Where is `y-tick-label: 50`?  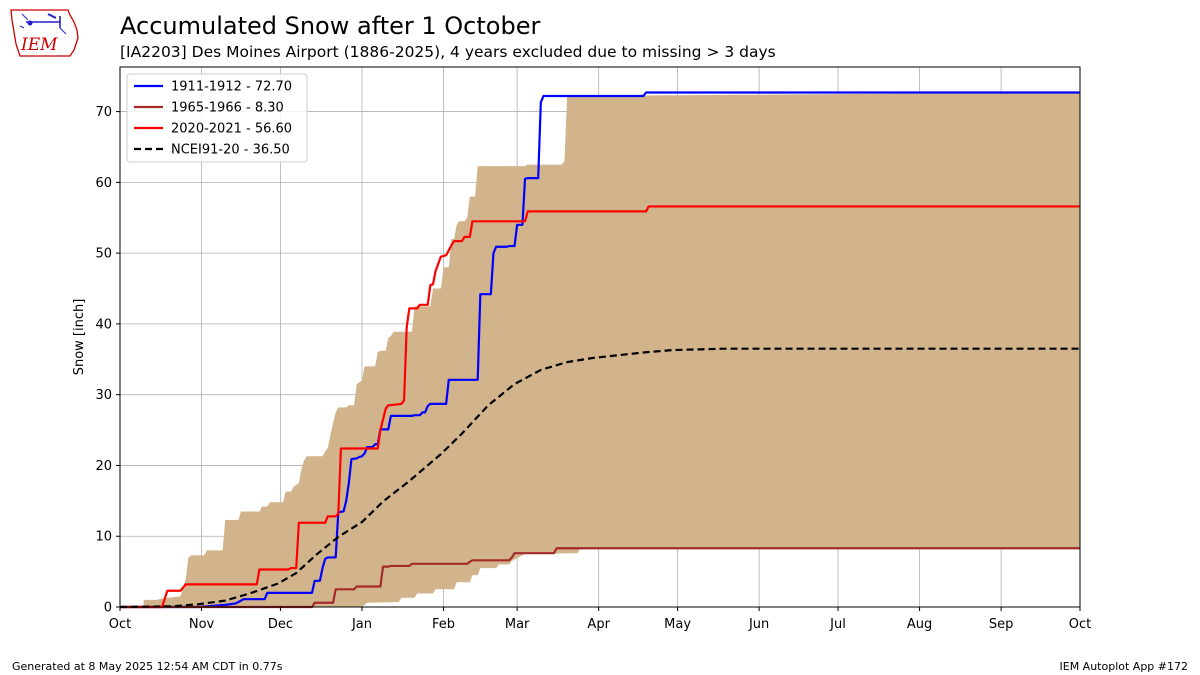 y-tick-label: 50 is located at coordinates (103, 254).